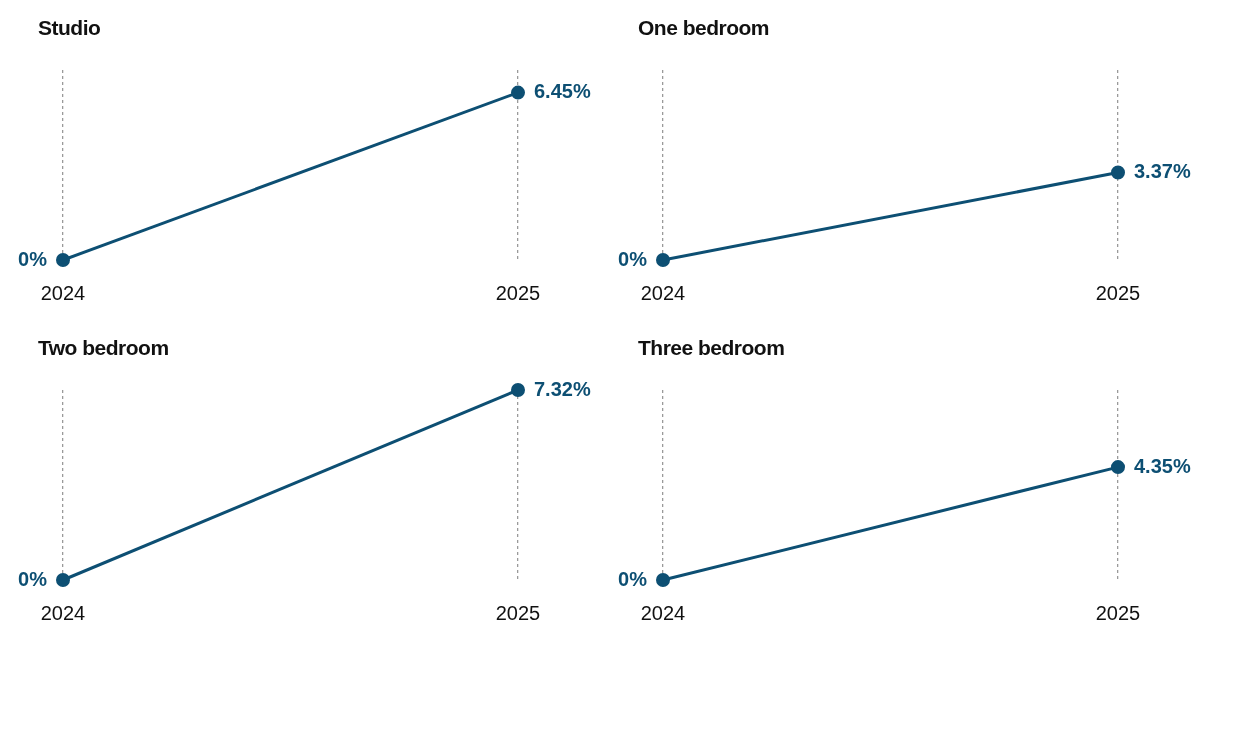 The height and width of the screenshot is (732, 1249). Describe the element at coordinates (562, 91) in the screenshot. I see `data-label: 6.45%` at that location.